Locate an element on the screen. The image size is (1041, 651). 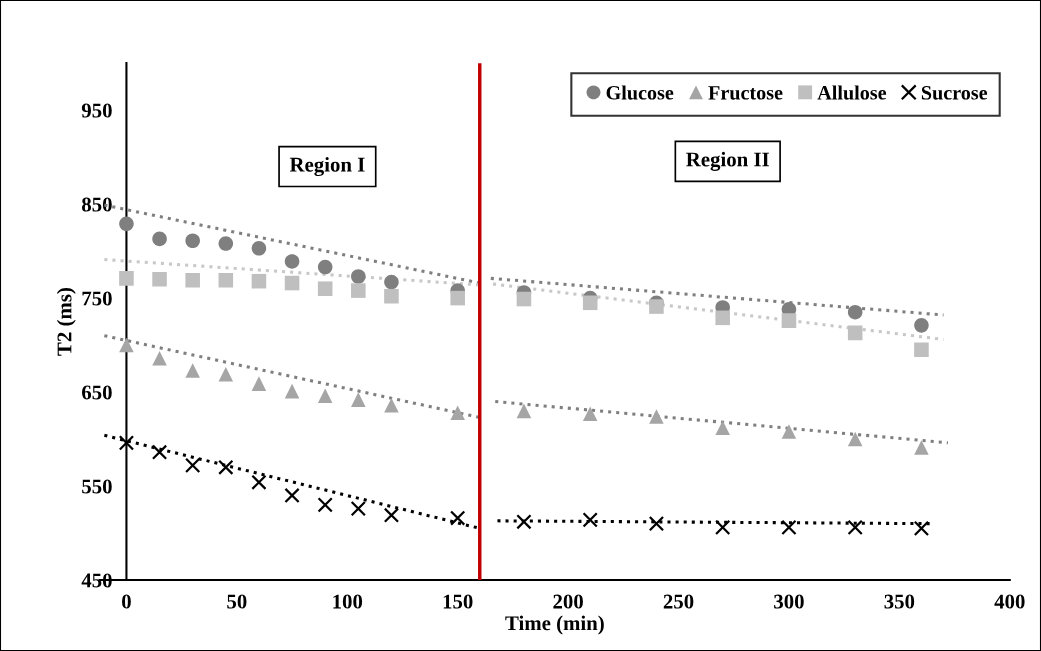
y-axis-title: T2 (ms) is located at coordinates (66, 322).